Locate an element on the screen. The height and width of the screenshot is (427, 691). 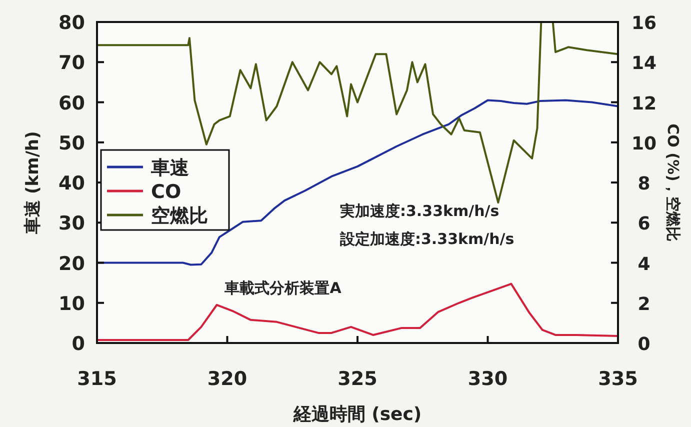
x-tick-label: 325 is located at coordinates (358, 379).